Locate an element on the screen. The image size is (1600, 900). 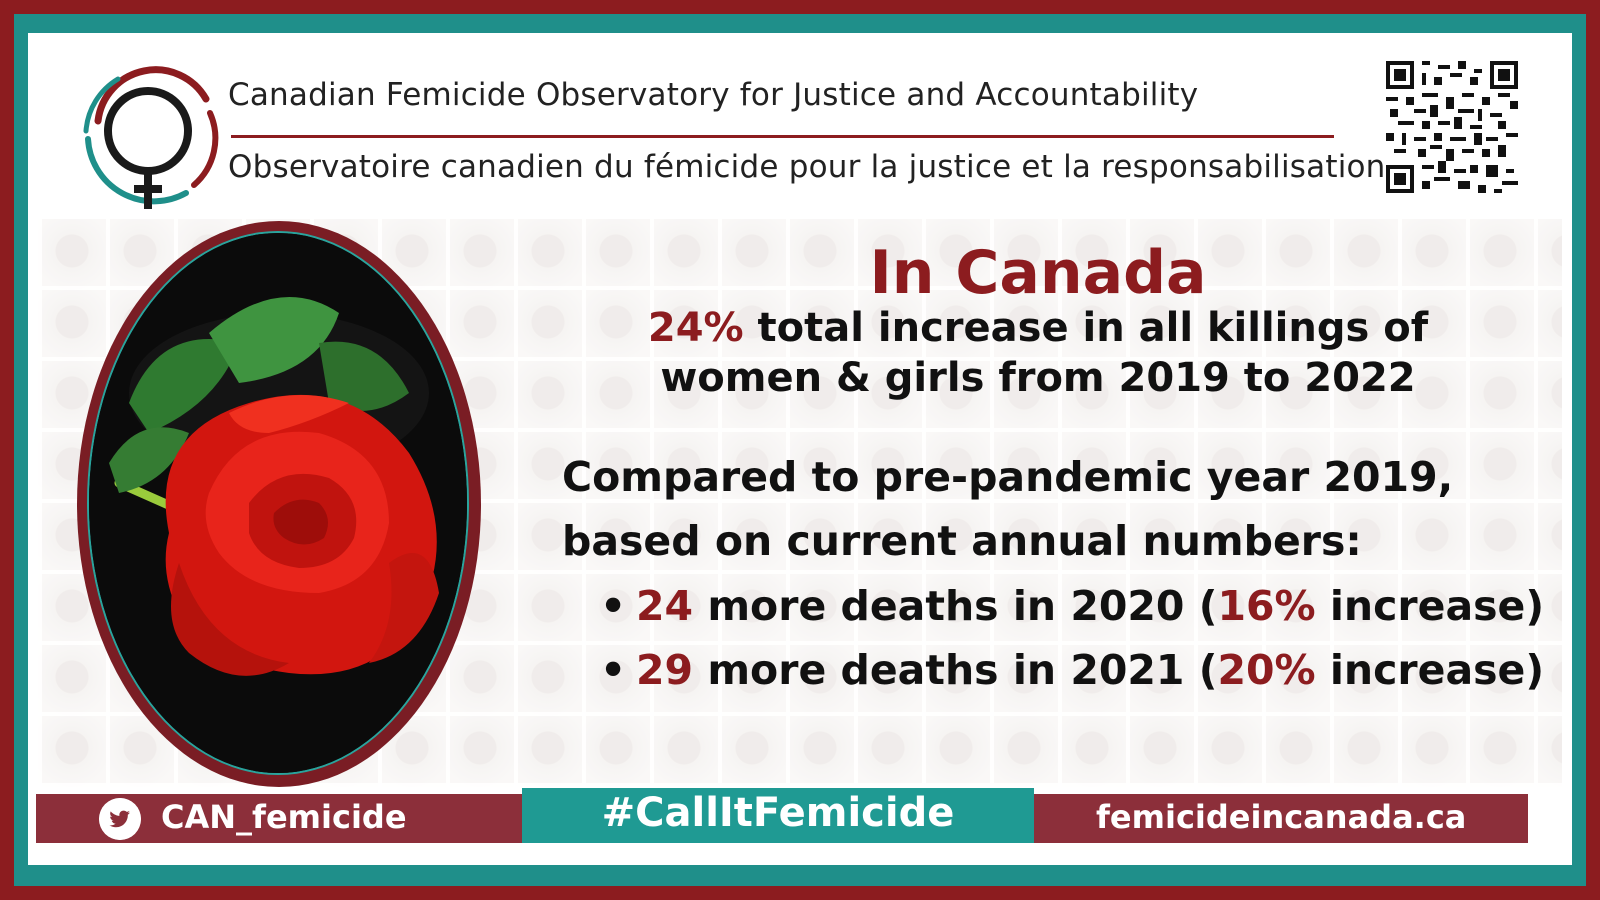
website-footer: femicideincanada.ca is located at coordinates (1281, 818).